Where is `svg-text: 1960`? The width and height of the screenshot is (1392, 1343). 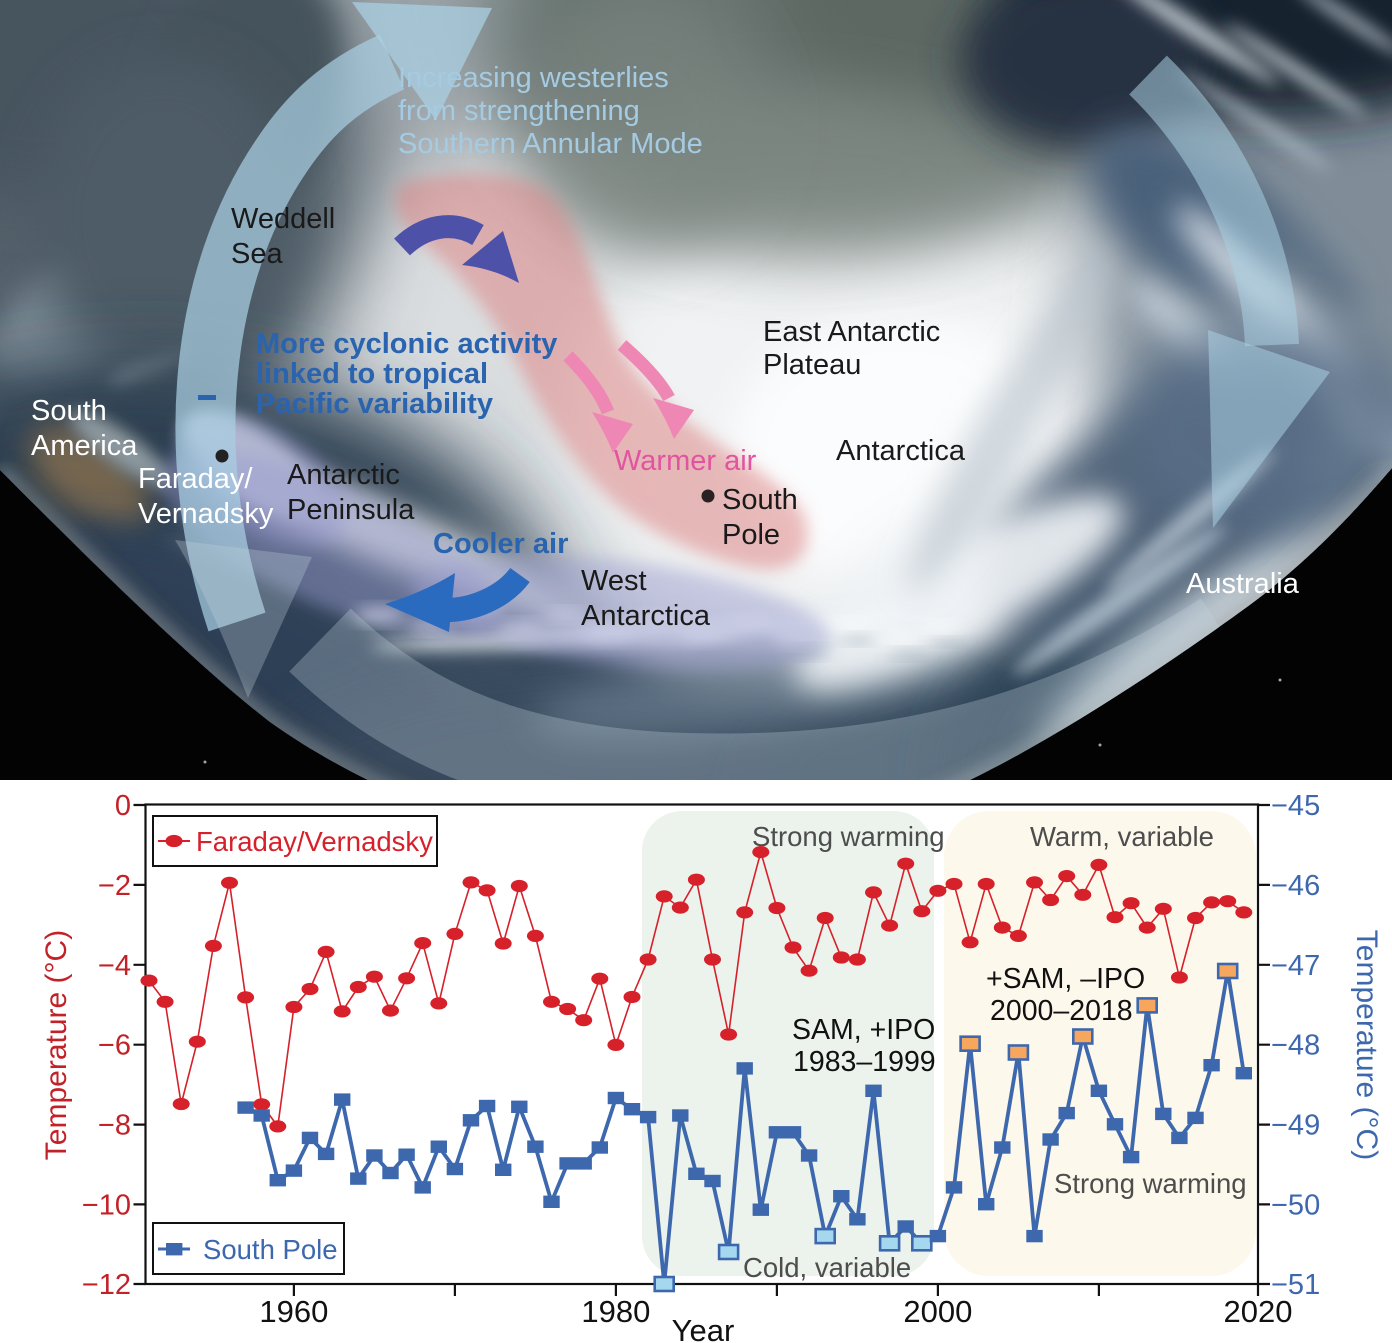
svg-text: 1960 is located at coordinates (293, 1311).